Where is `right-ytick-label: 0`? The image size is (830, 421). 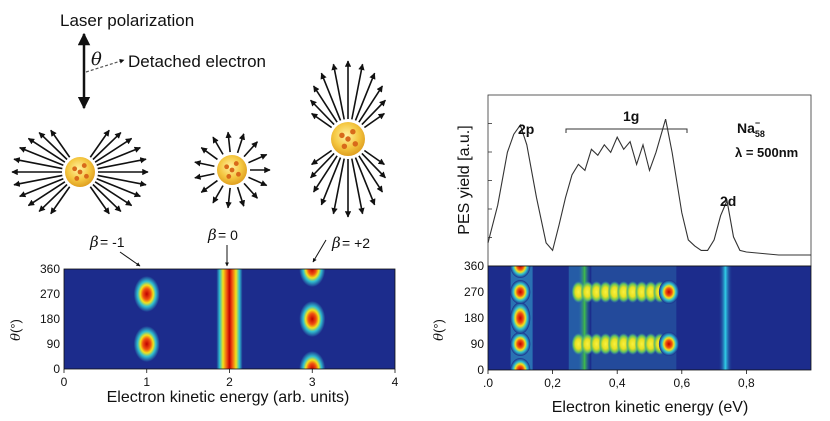 right-ytick-label: 0 is located at coordinates (480, 370).